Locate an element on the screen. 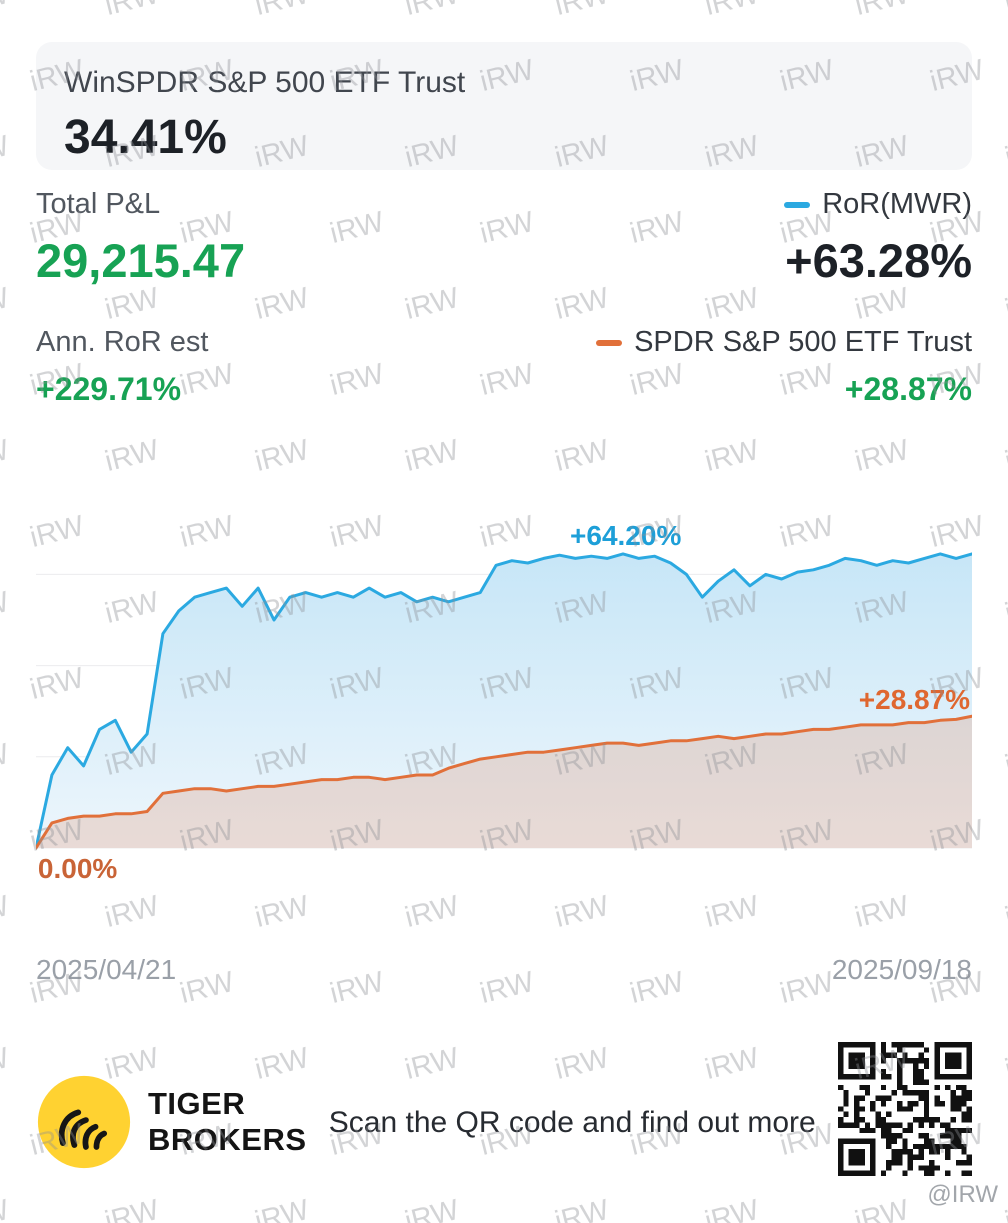  benchmark-value: +28.87% is located at coordinates (908, 389).